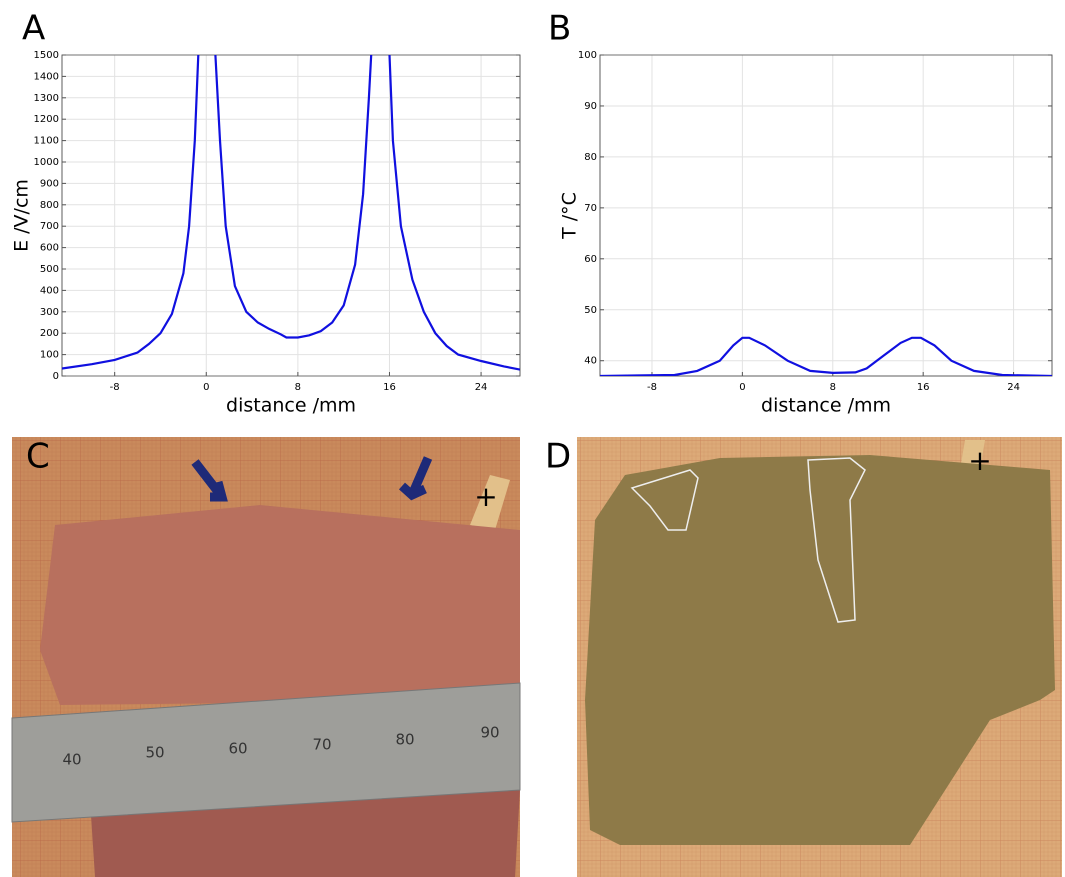  Describe the element at coordinates (46, 162) in the screenshot. I see `y-tick-label: 1000` at that location.